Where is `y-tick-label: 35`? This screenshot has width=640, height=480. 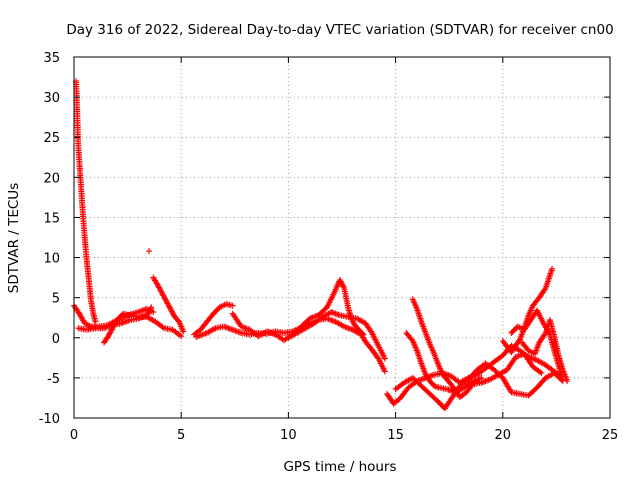 y-tick-label: 35 is located at coordinates (51, 58).